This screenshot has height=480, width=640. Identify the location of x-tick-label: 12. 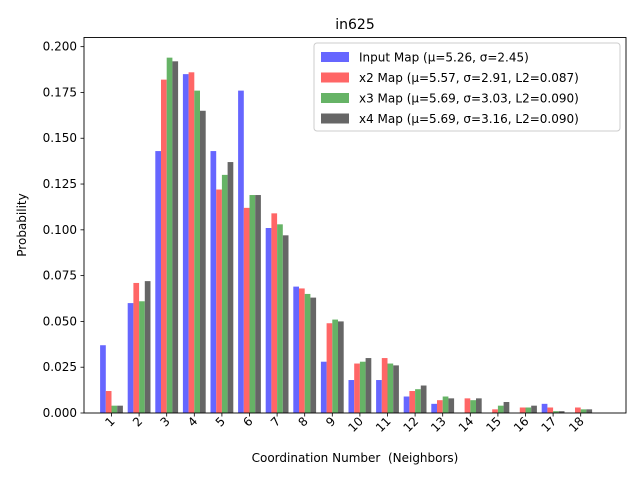
(411, 424).